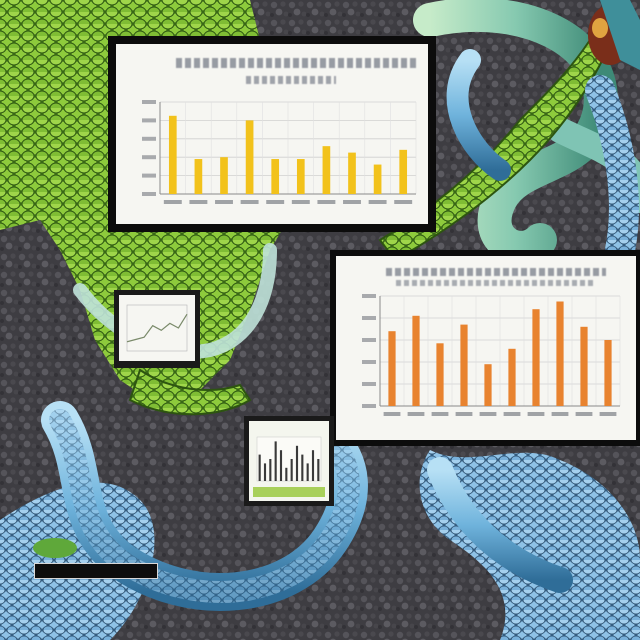  Describe the element at coordinates (279, 152) in the screenshot. I see `yellow-bar-chart` at that location.